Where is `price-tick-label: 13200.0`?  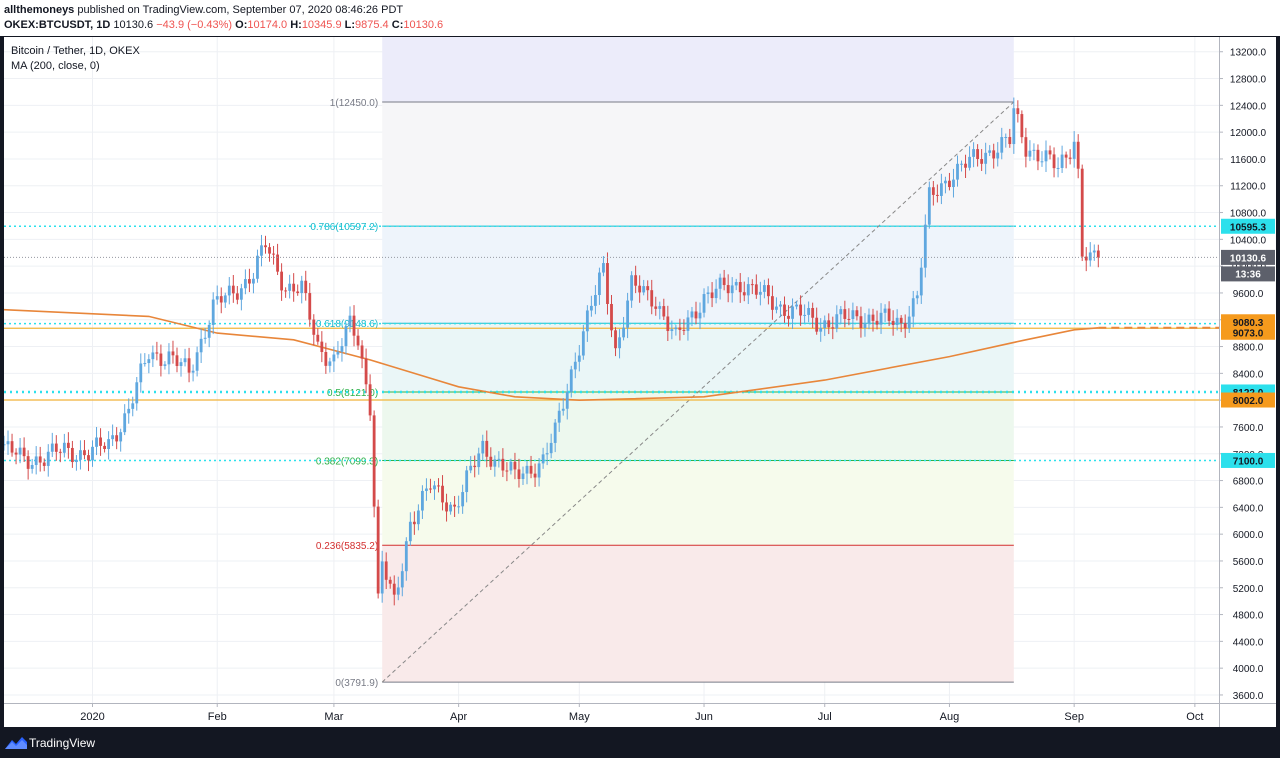 price-tick-label: 13200.0 is located at coordinates (1248, 53).